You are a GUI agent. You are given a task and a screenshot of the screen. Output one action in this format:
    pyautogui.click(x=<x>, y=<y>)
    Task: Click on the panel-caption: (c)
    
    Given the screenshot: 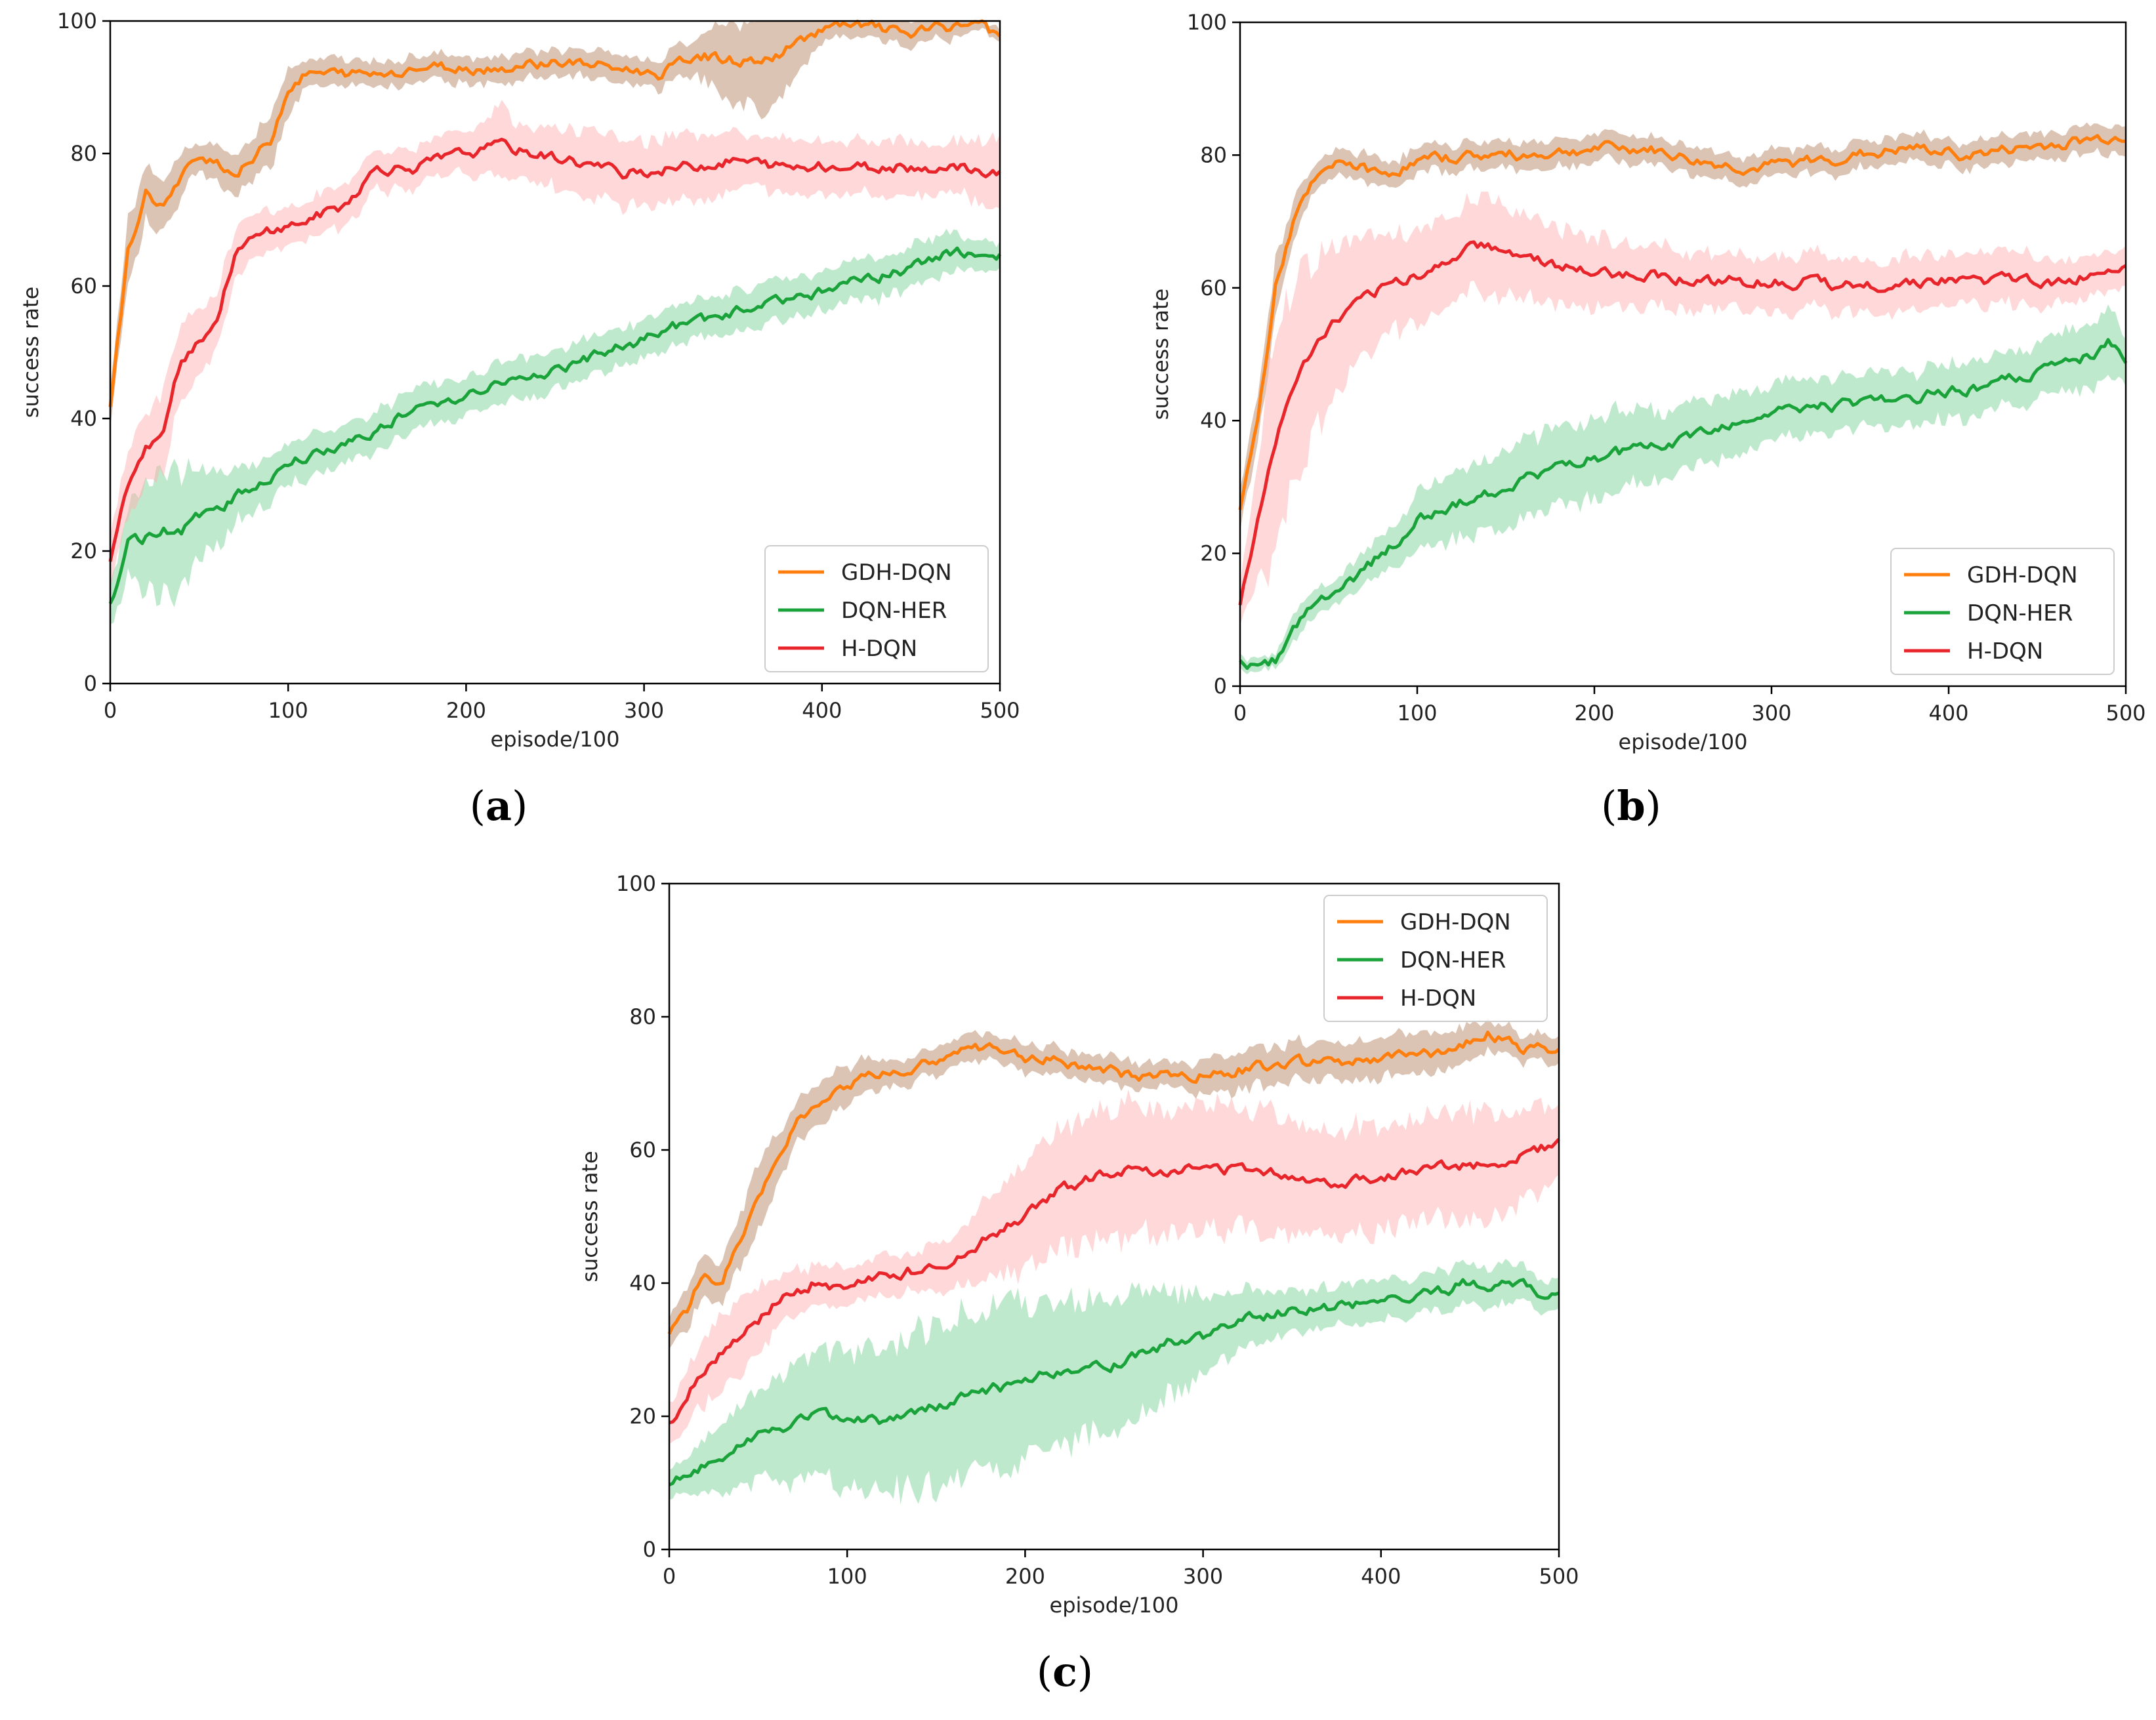 What is the action you would take?
    pyautogui.click(x=1065, y=1672)
    